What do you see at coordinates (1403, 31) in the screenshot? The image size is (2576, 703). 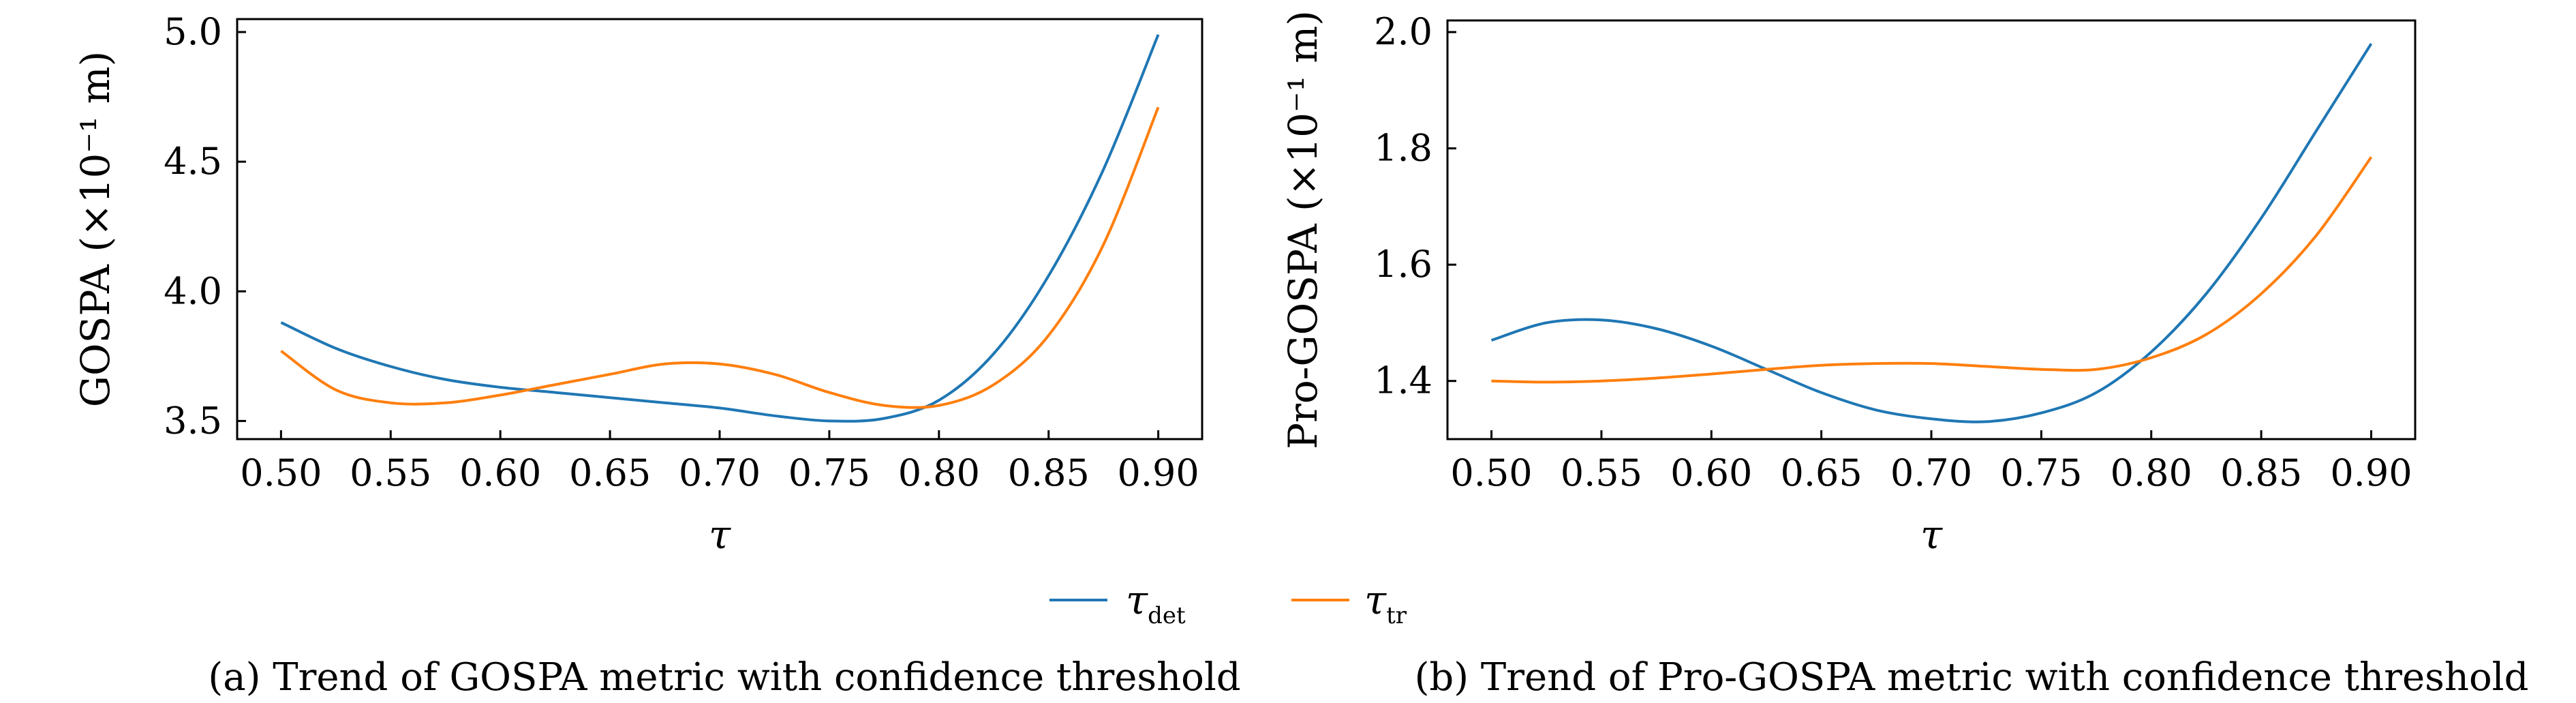 I see `y-tick-label: 2.0` at bounding box center [1403, 31].